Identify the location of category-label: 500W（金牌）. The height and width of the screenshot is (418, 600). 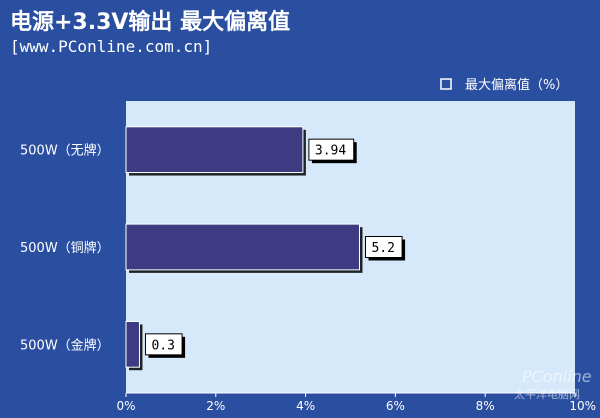
(65, 345).